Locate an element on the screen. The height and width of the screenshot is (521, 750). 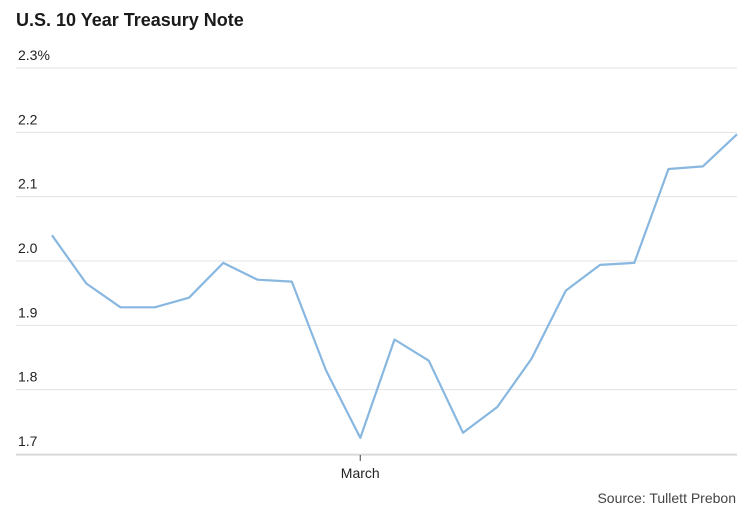
y-axis-ticks: 2.3% 2.2 2.1 2.0 1.9 1.8 1.7 is located at coordinates (34, 248).